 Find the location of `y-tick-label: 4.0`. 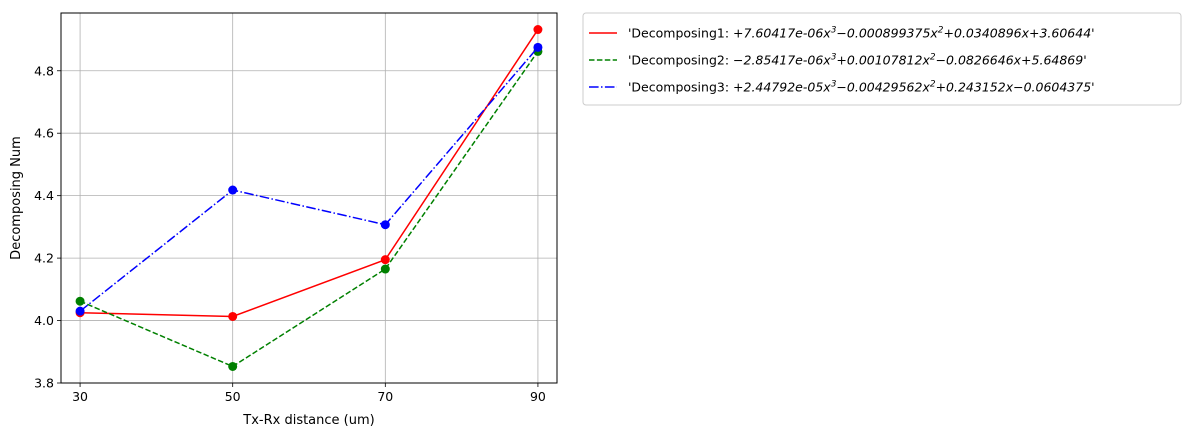

y-tick-label: 4.0 is located at coordinates (44, 320).